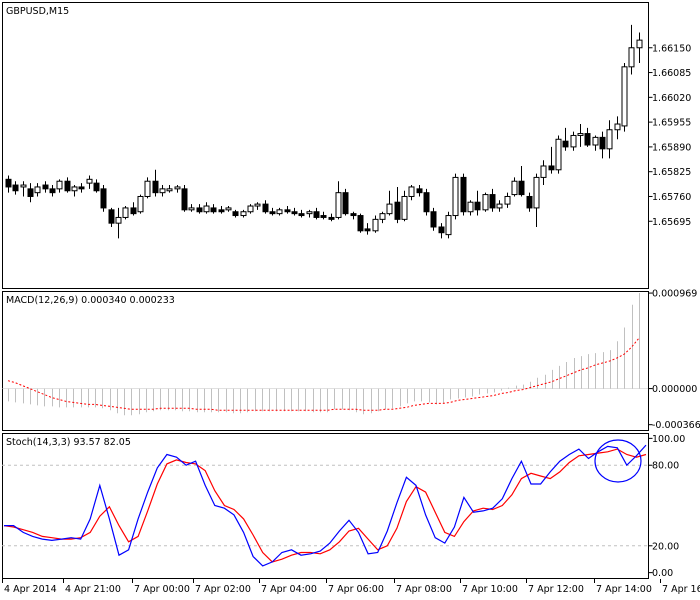 The width and height of the screenshot is (700, 600). Describe the element at coordinates (90, 300) in the screenshot. I see `pane-title: MACD(12,26,9) 0.000340 0.000233` at that location.